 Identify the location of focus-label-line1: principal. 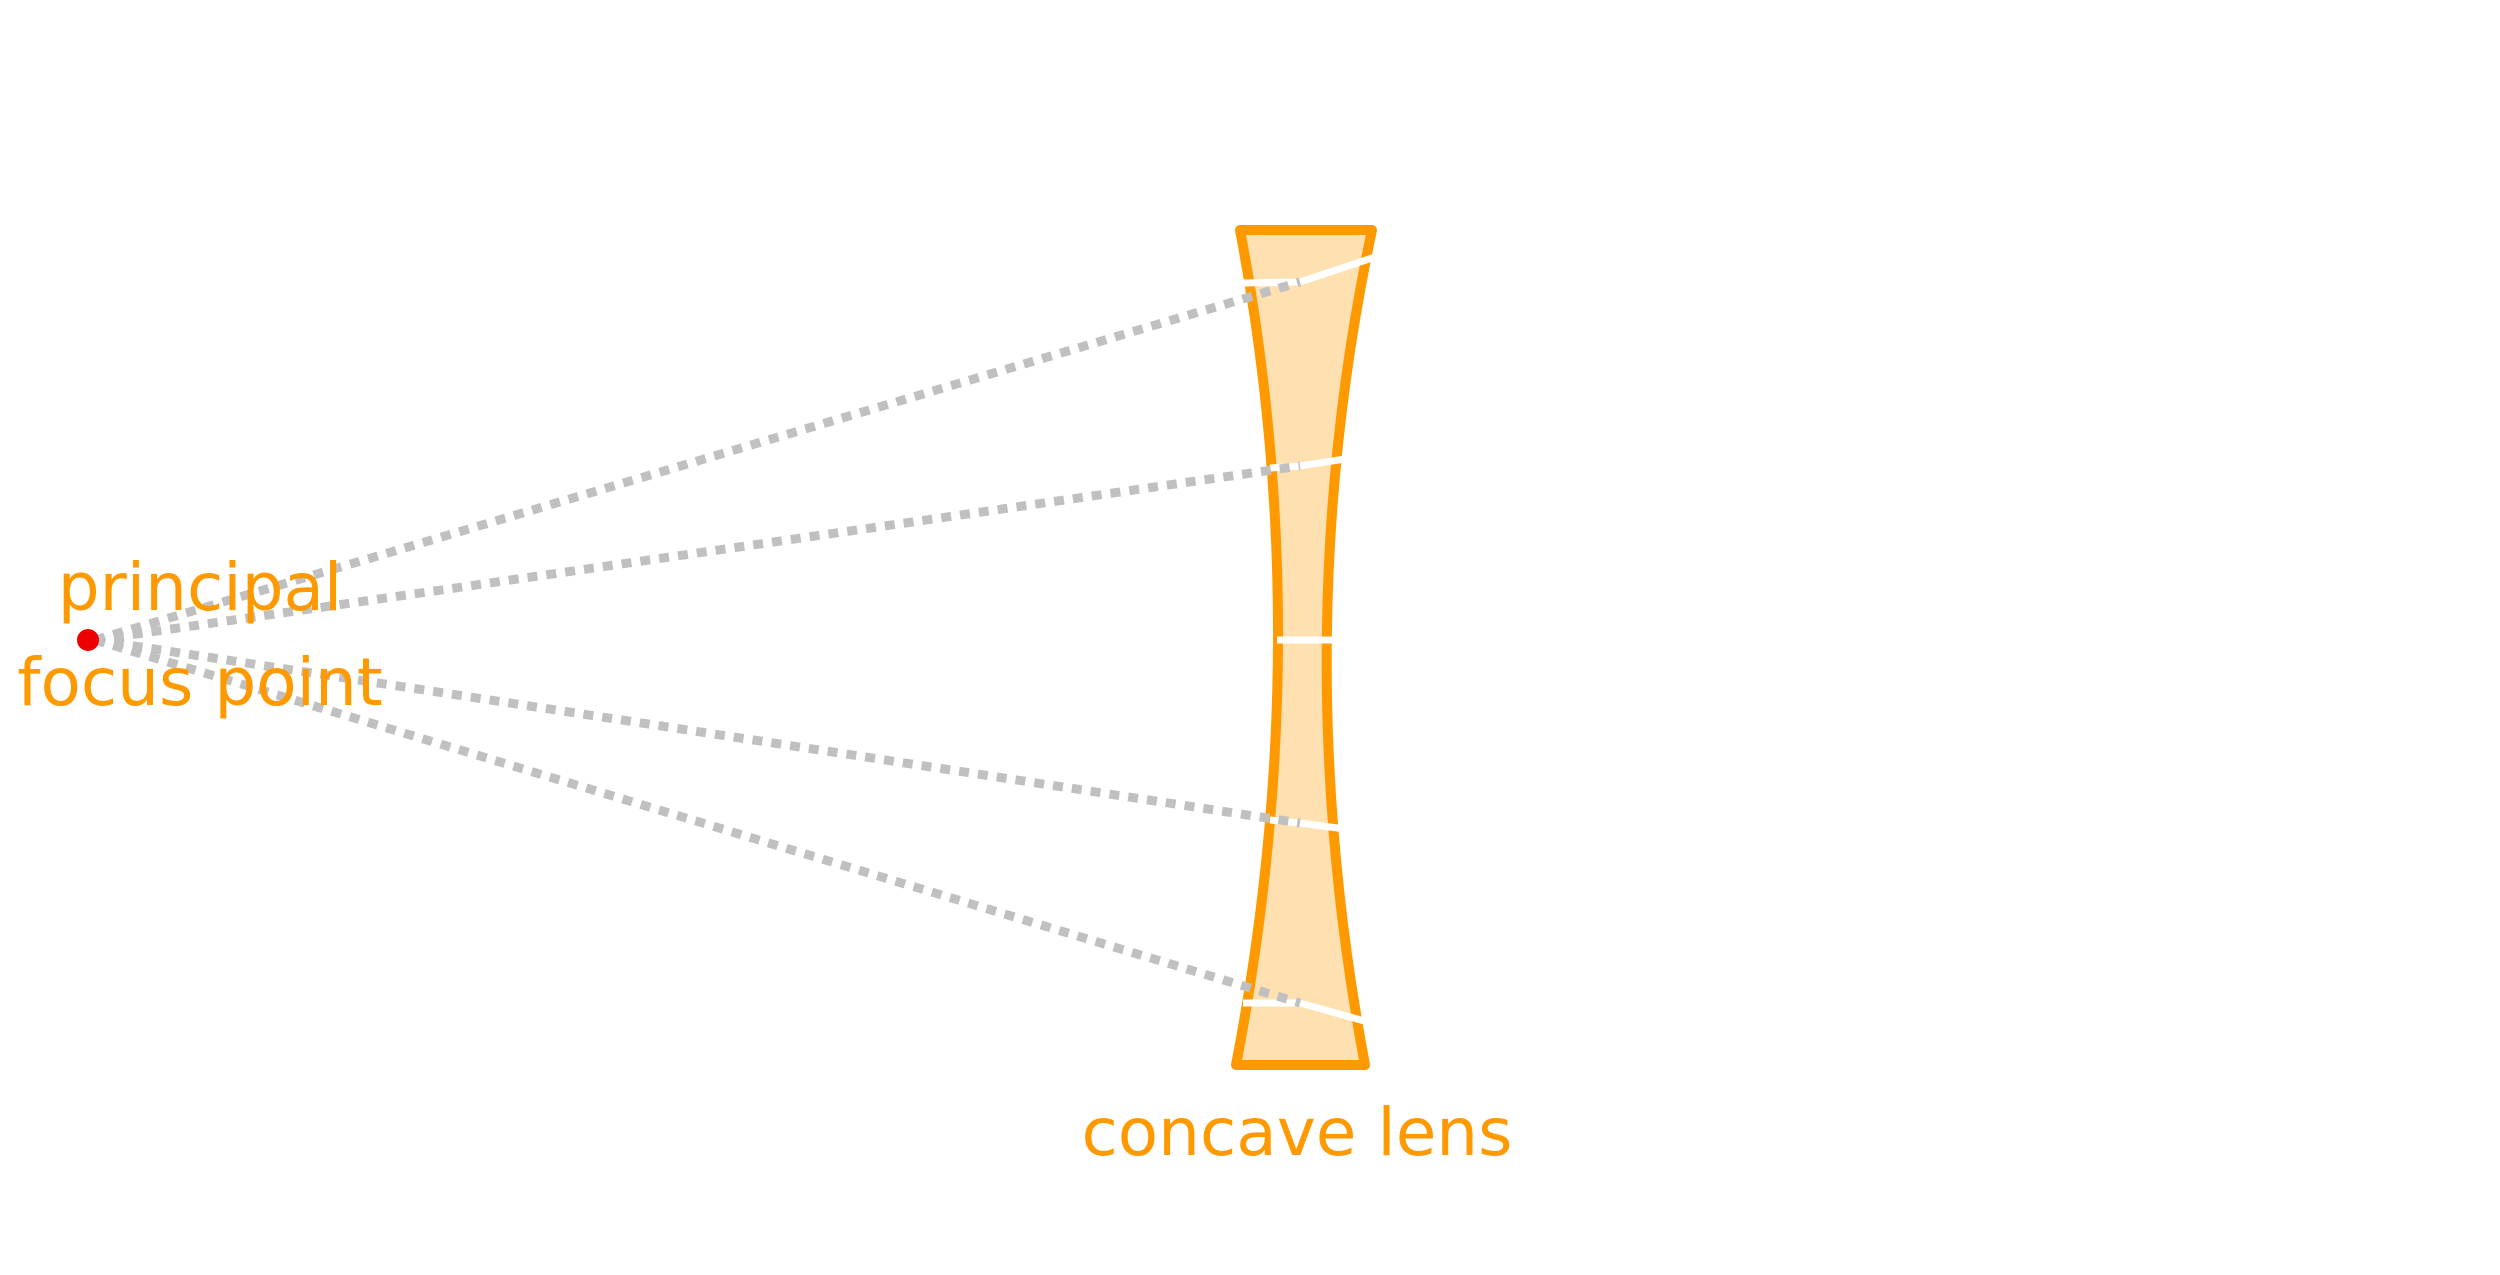
(200, 587).